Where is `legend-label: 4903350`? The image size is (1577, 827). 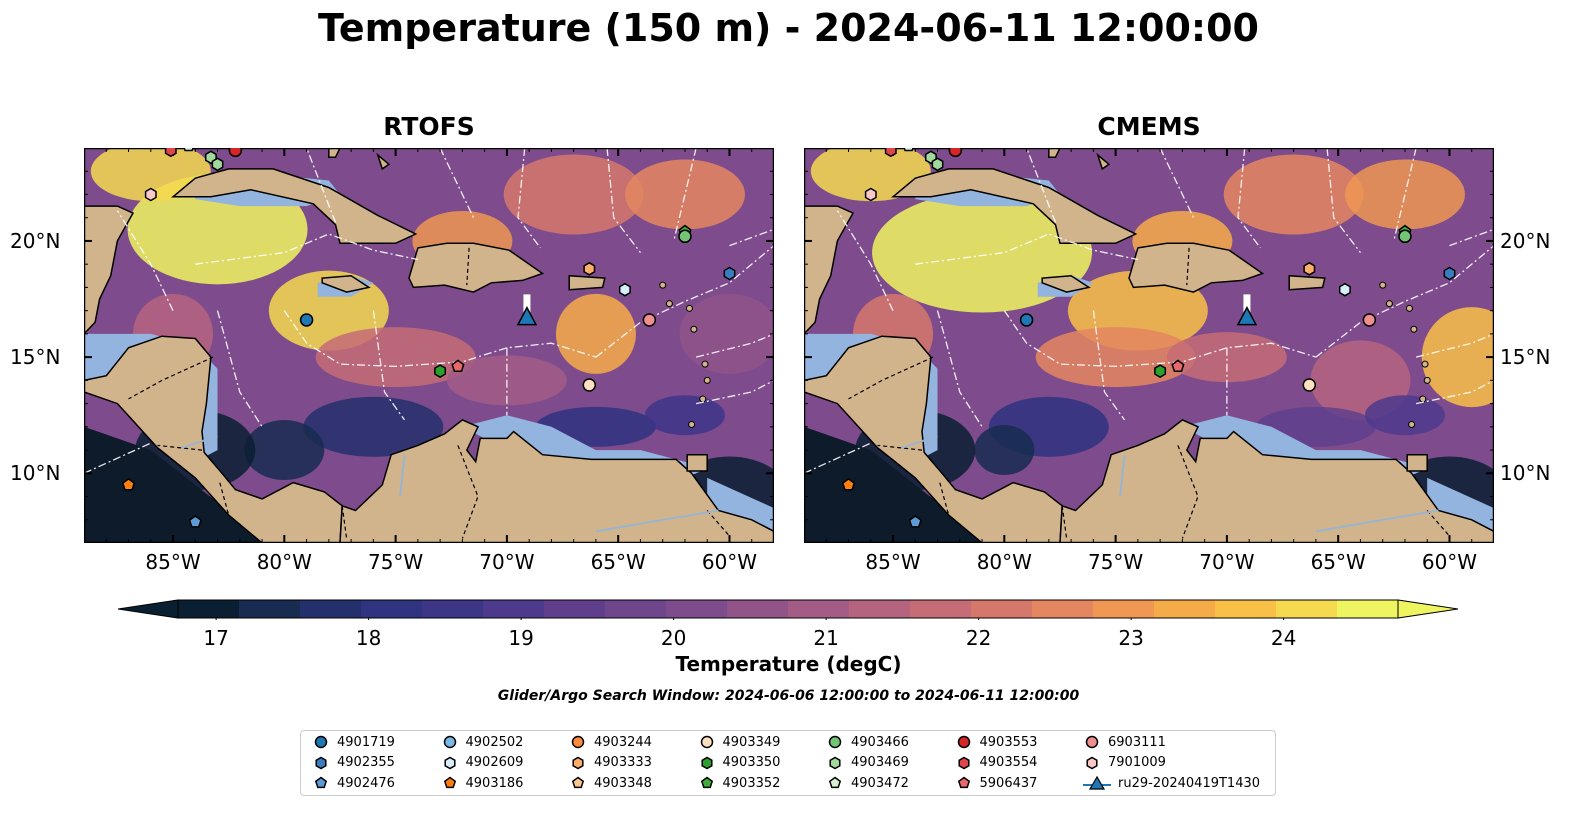
legend-label: 4903350 is located at coordinates (751, 762).